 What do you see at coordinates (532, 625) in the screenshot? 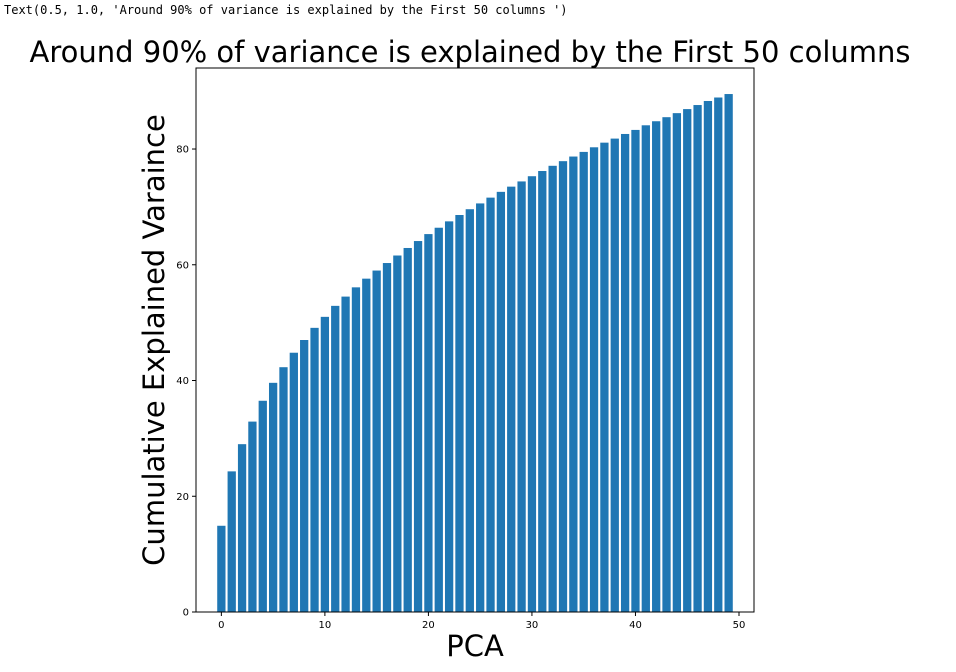
I see `x-tick-label-30: 30` at bounding box center [532, 625].